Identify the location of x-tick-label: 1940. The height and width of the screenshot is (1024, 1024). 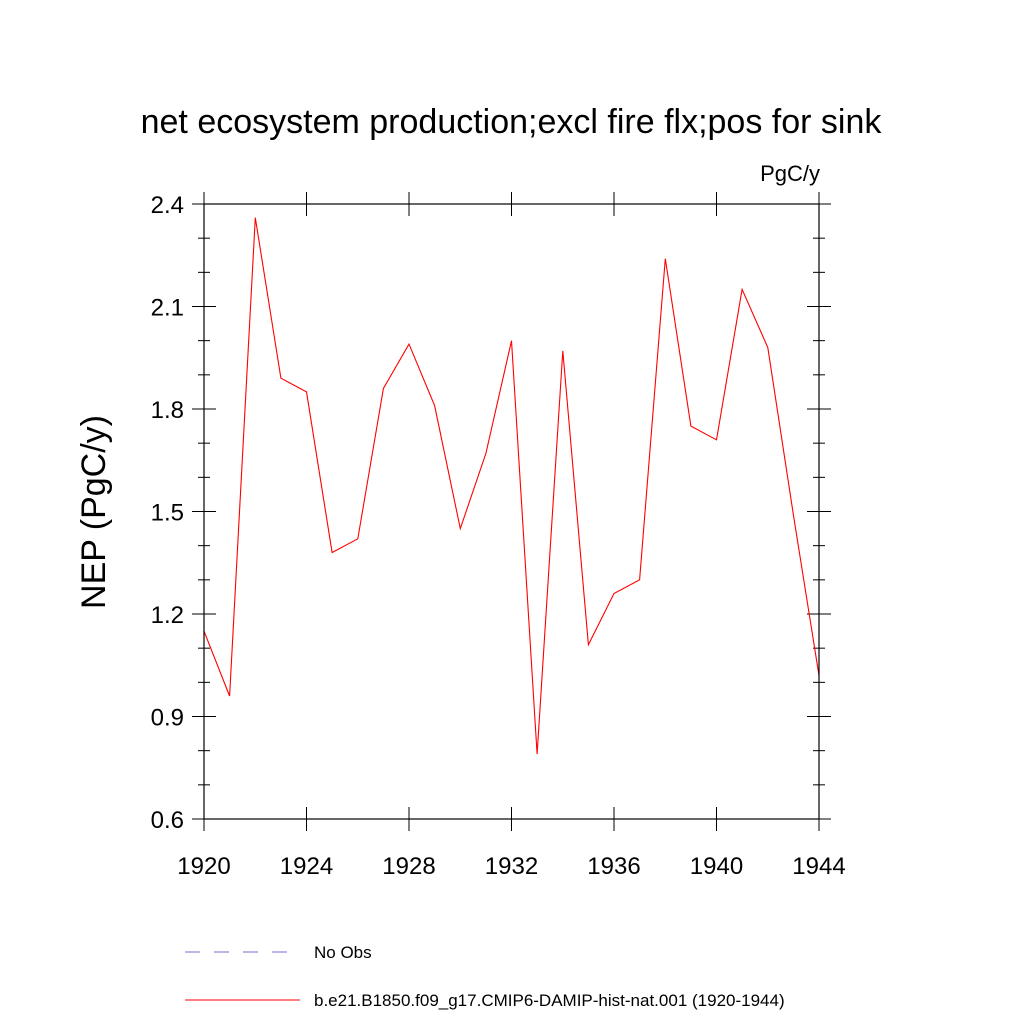
(716, 866).